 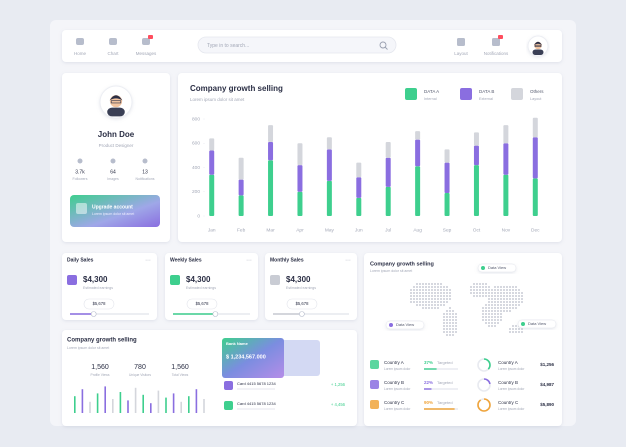 What do you see at coordinates (80, 172) in the screenshot?
I see `stat-value: 3.7k` at bounding box center [80, 172].